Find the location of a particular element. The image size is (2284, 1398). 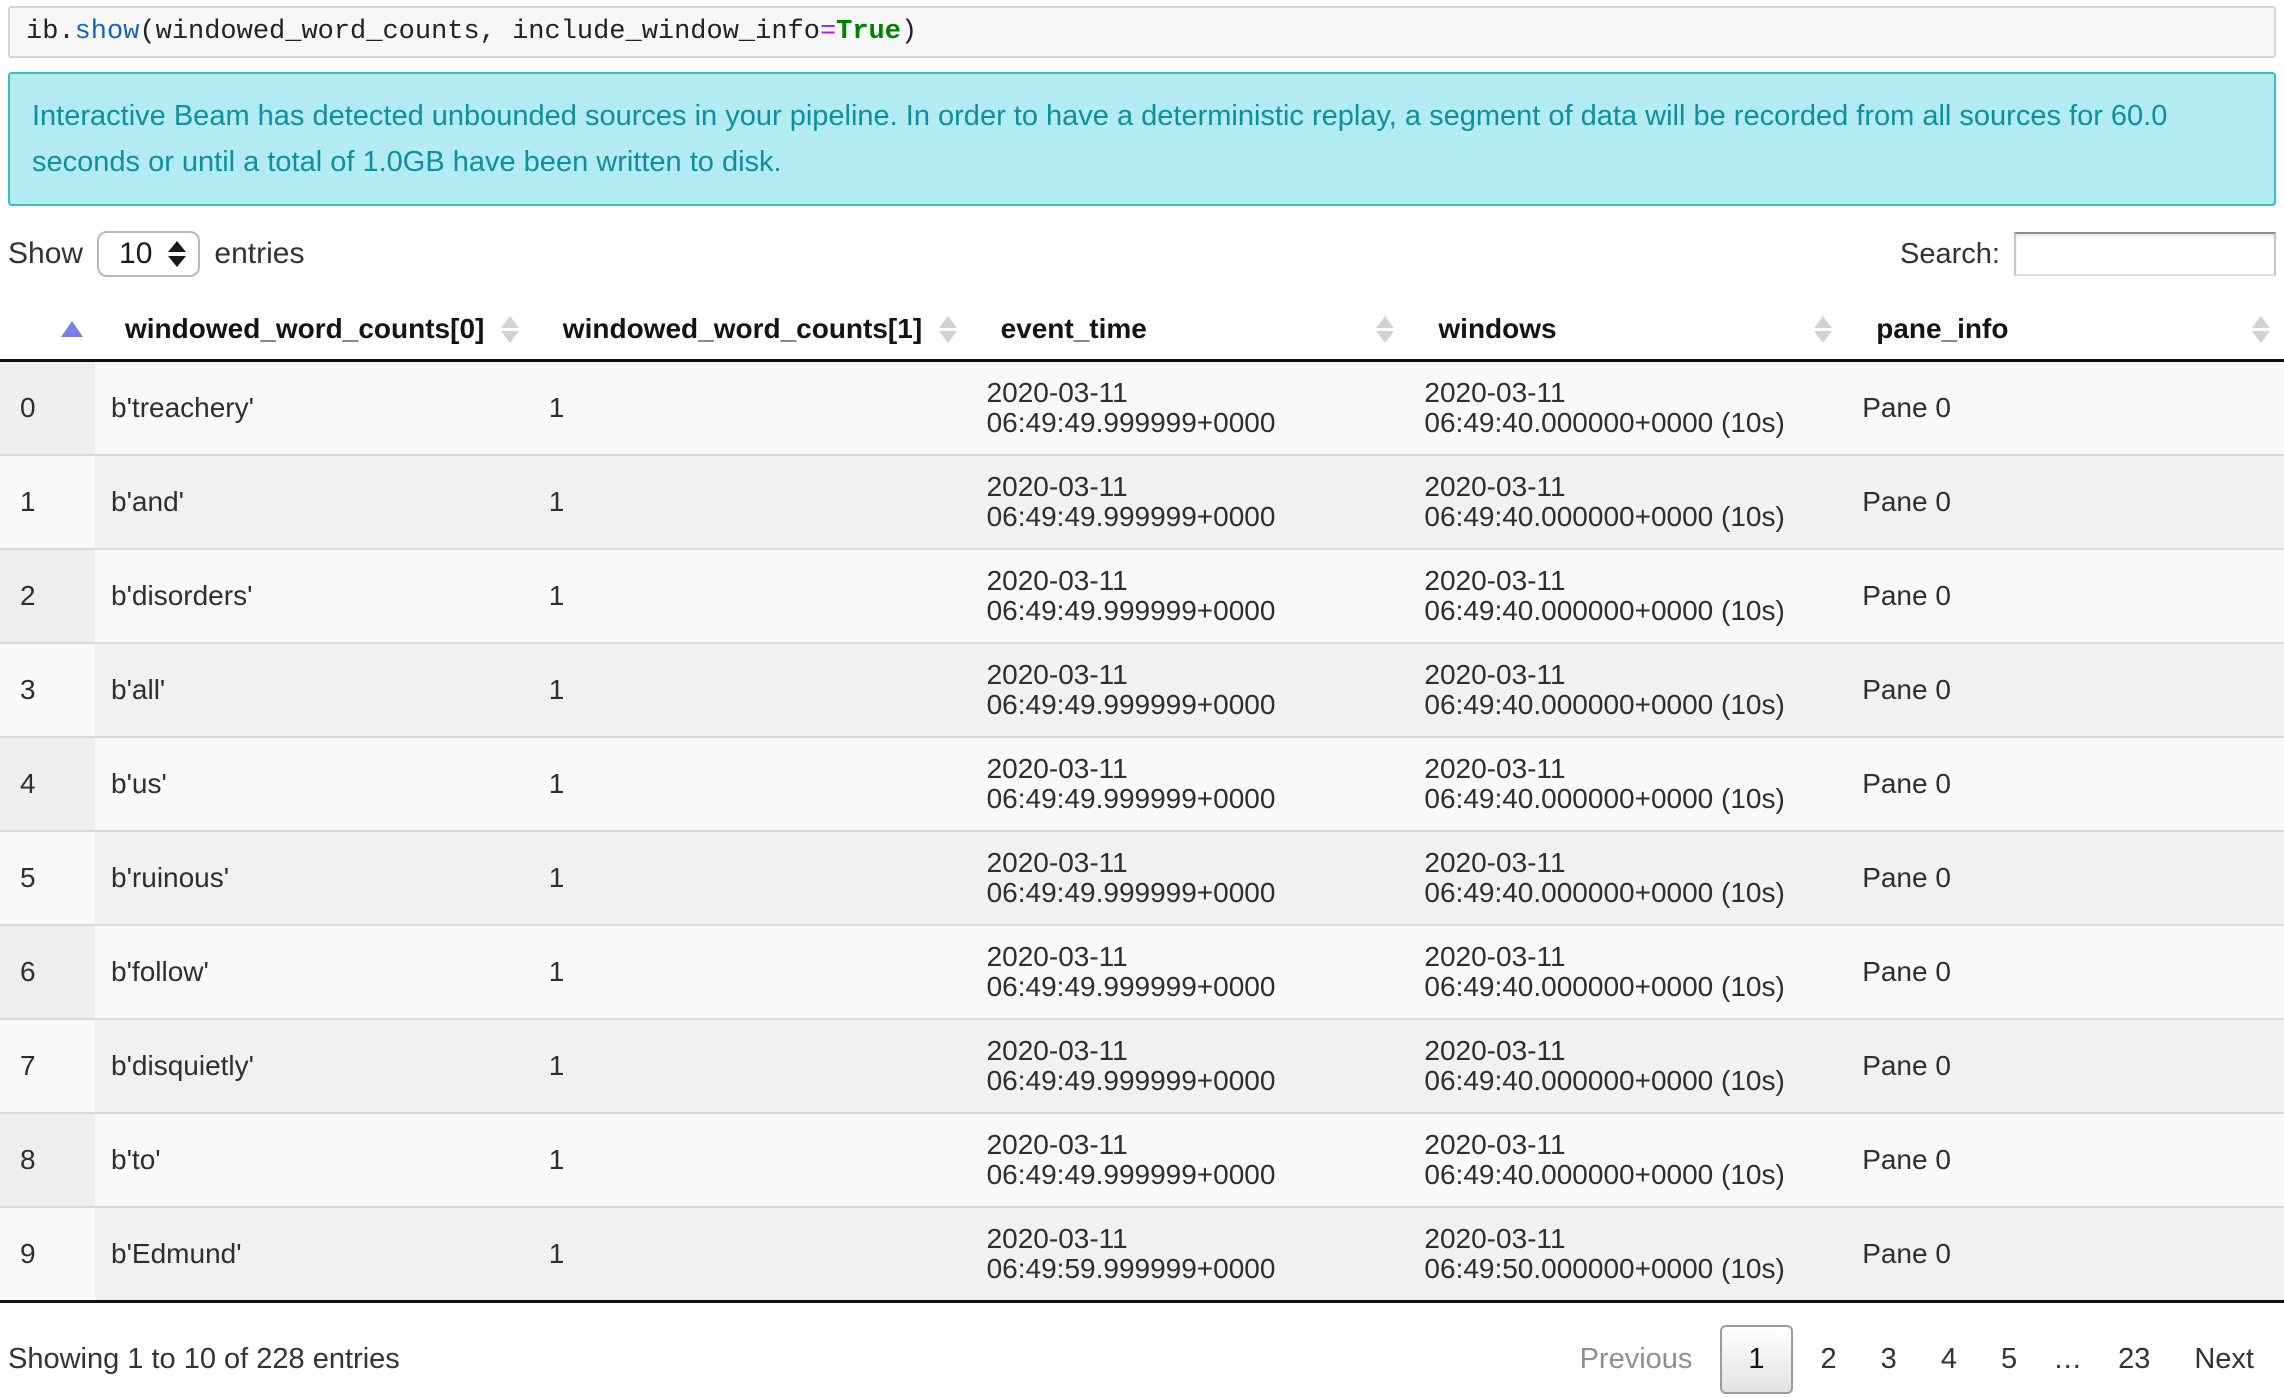

row-index-cell: 5 is located at coordinates (47, 877).